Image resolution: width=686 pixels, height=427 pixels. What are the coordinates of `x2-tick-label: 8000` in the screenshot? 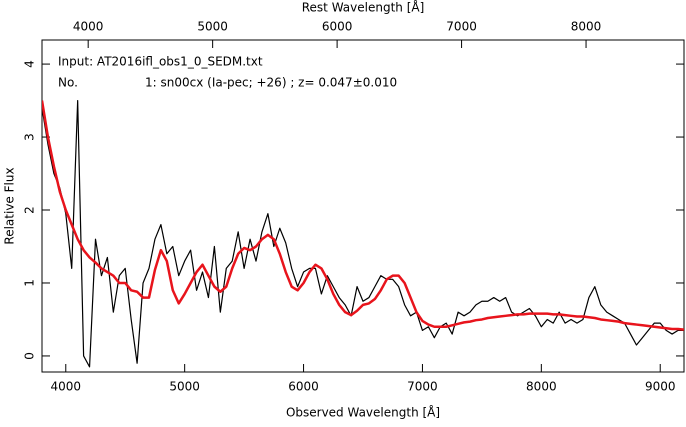 It's located at (586, 27).